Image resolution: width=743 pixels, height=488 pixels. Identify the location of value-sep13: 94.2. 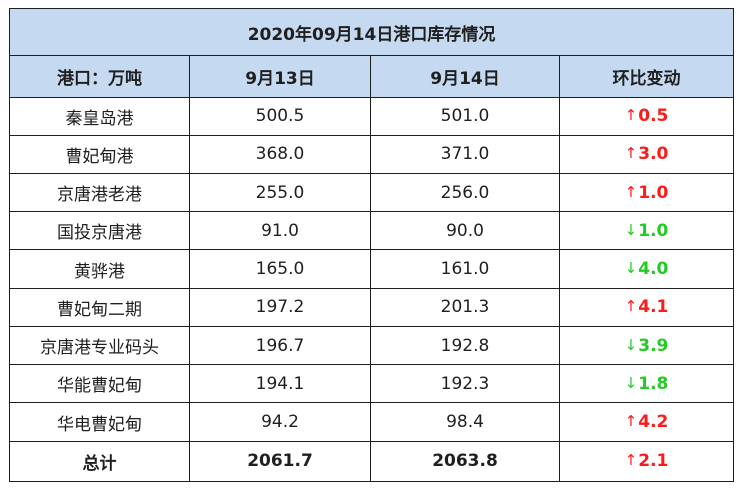
(280, 422).